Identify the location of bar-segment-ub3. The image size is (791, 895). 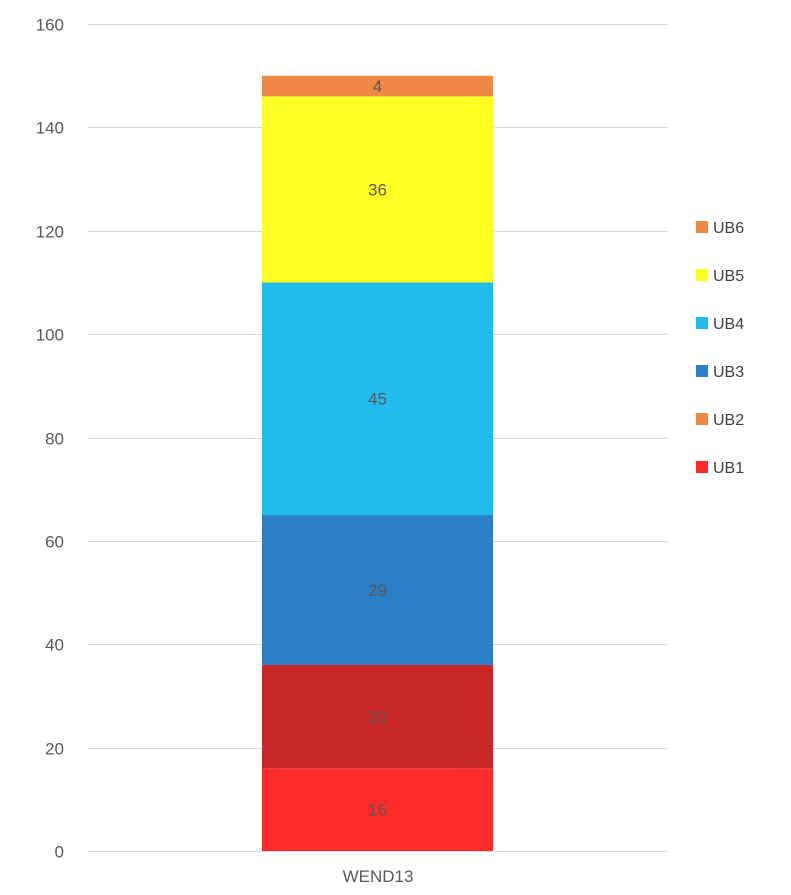
(377, 590).